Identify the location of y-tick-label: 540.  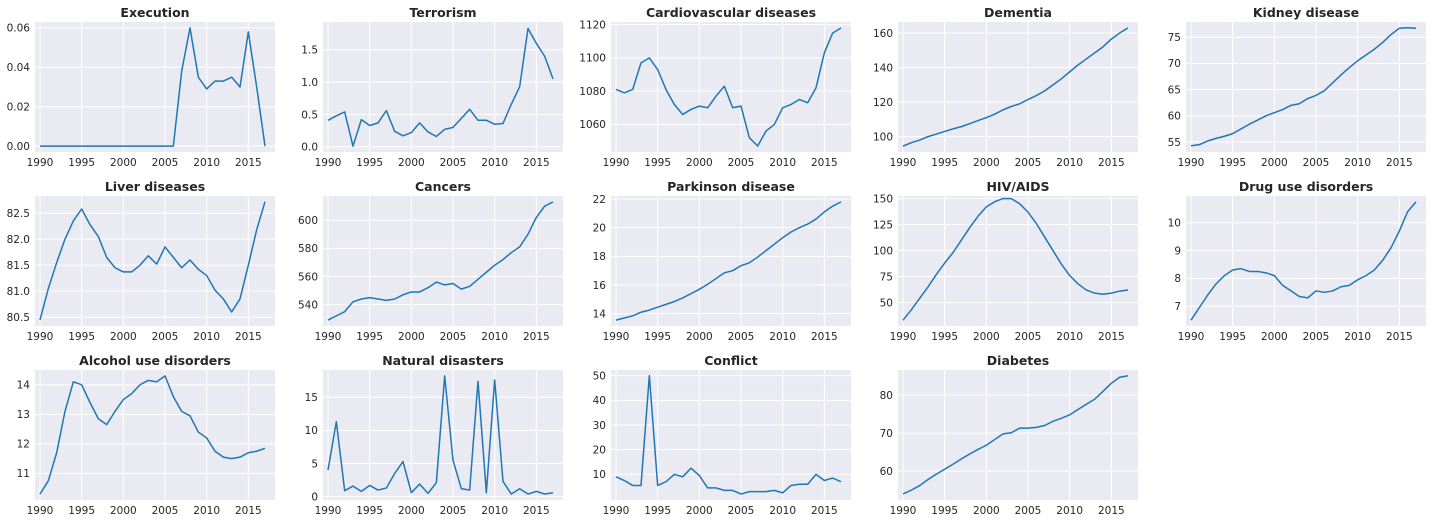
(308, 305).